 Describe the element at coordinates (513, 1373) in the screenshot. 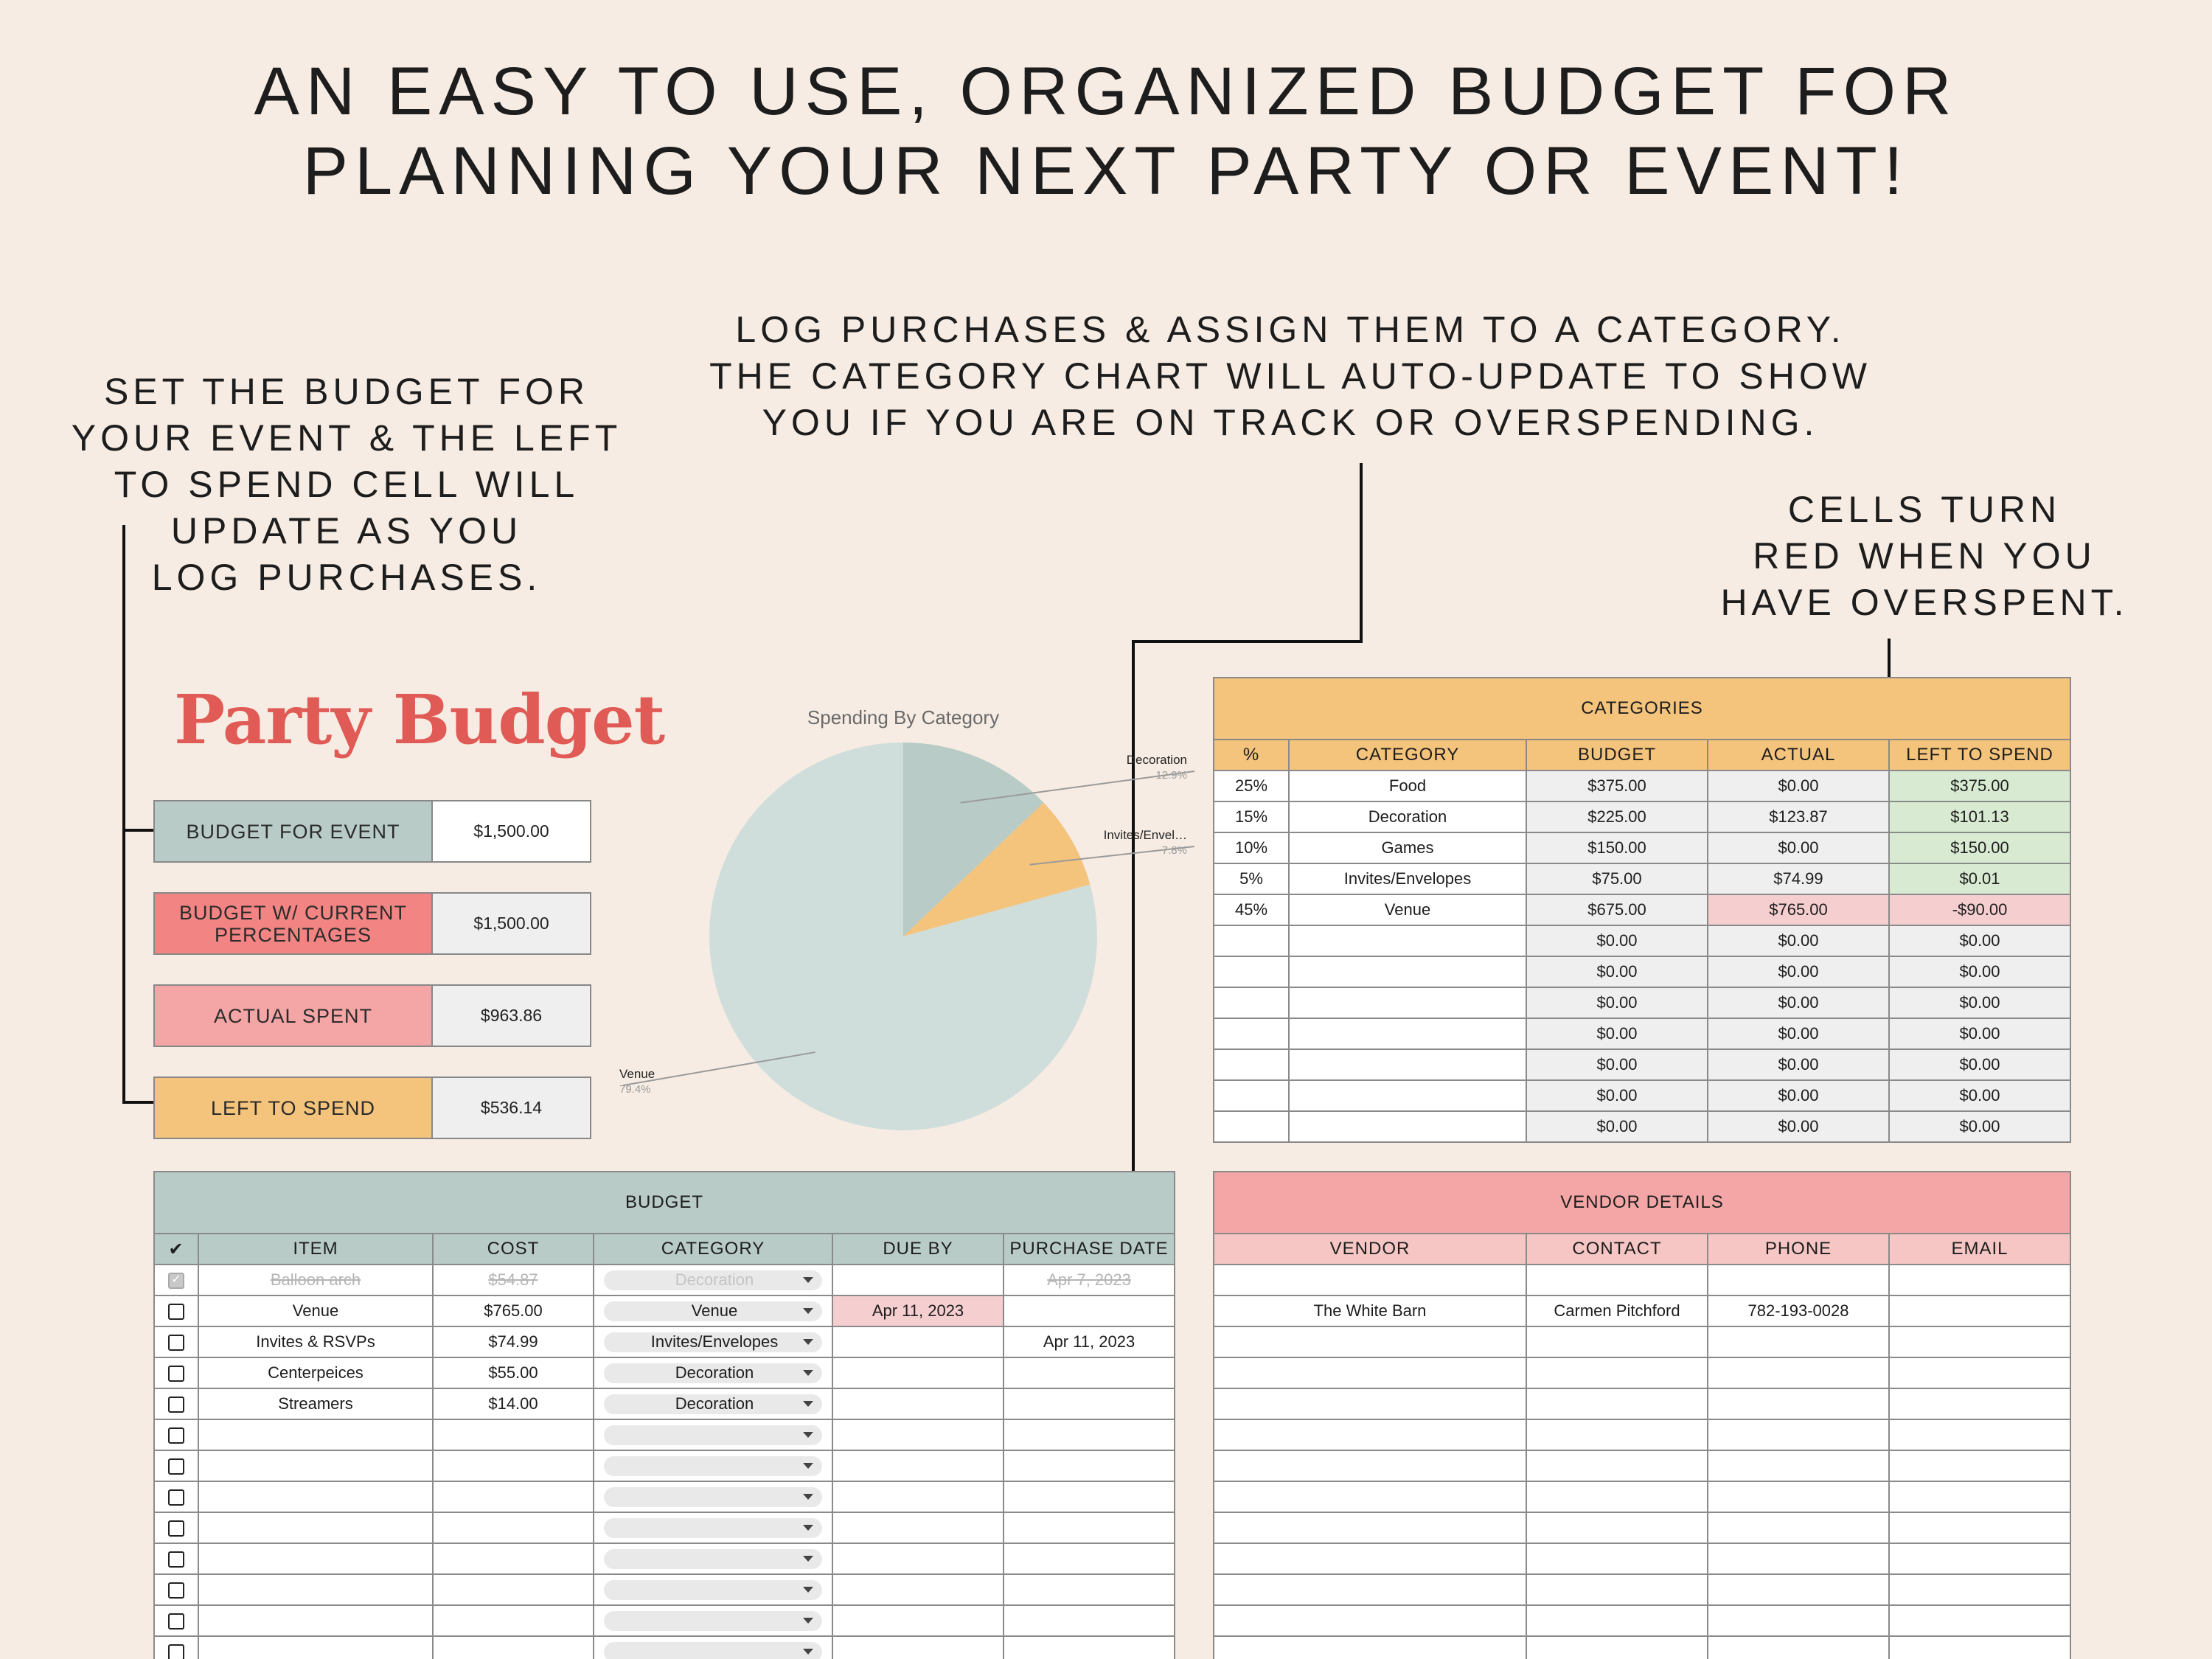

I see `cost-cell: $55.00` at that location.